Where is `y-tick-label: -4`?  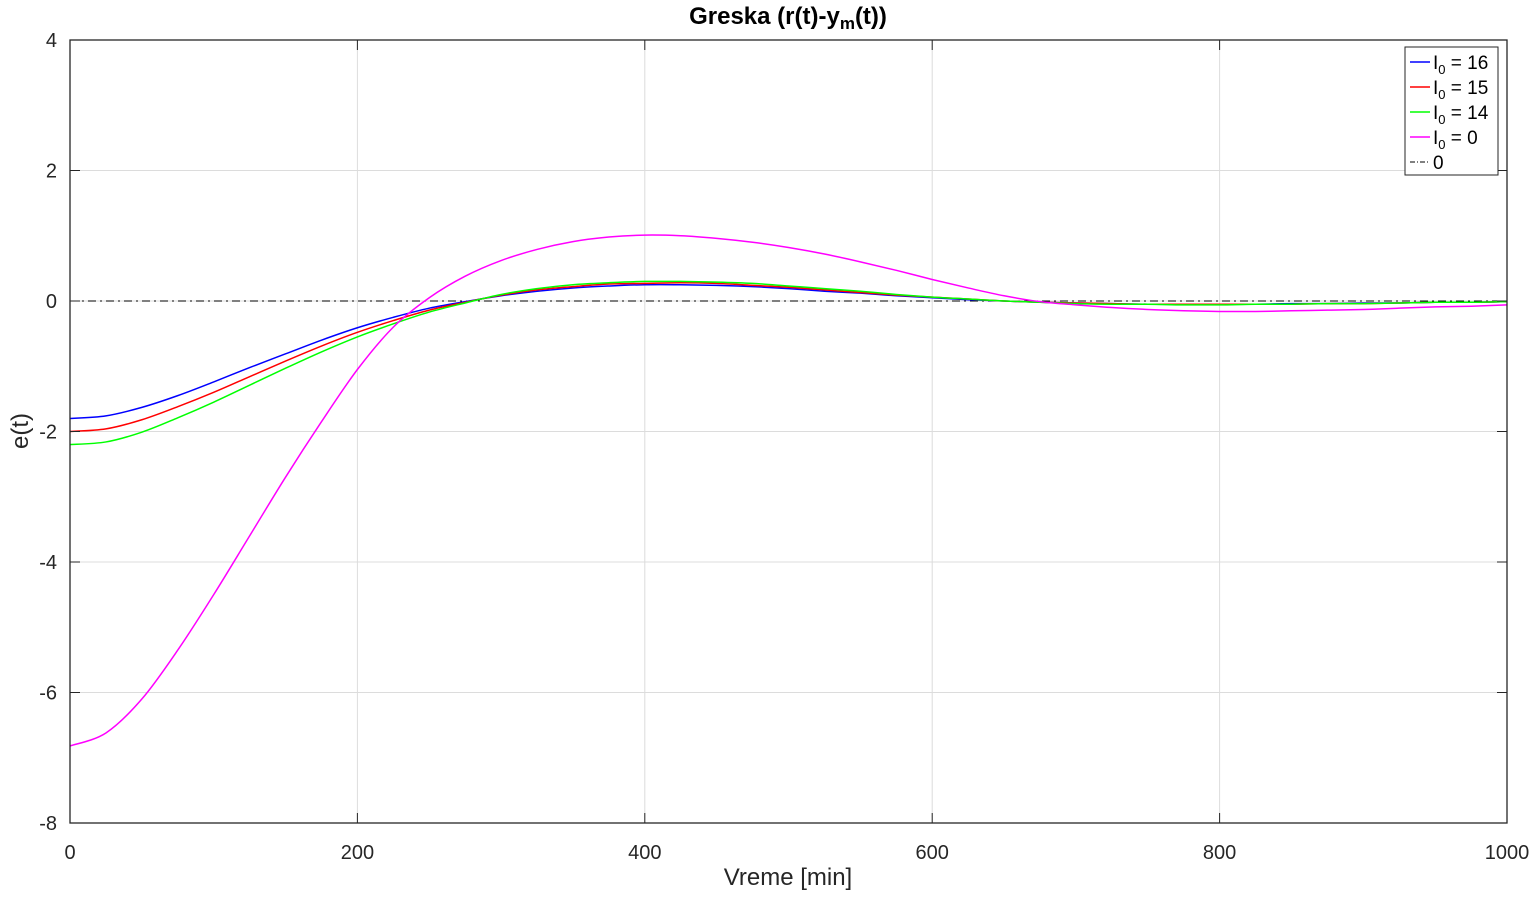 y-tick-label: -4 is located at coordinates (48, 563).